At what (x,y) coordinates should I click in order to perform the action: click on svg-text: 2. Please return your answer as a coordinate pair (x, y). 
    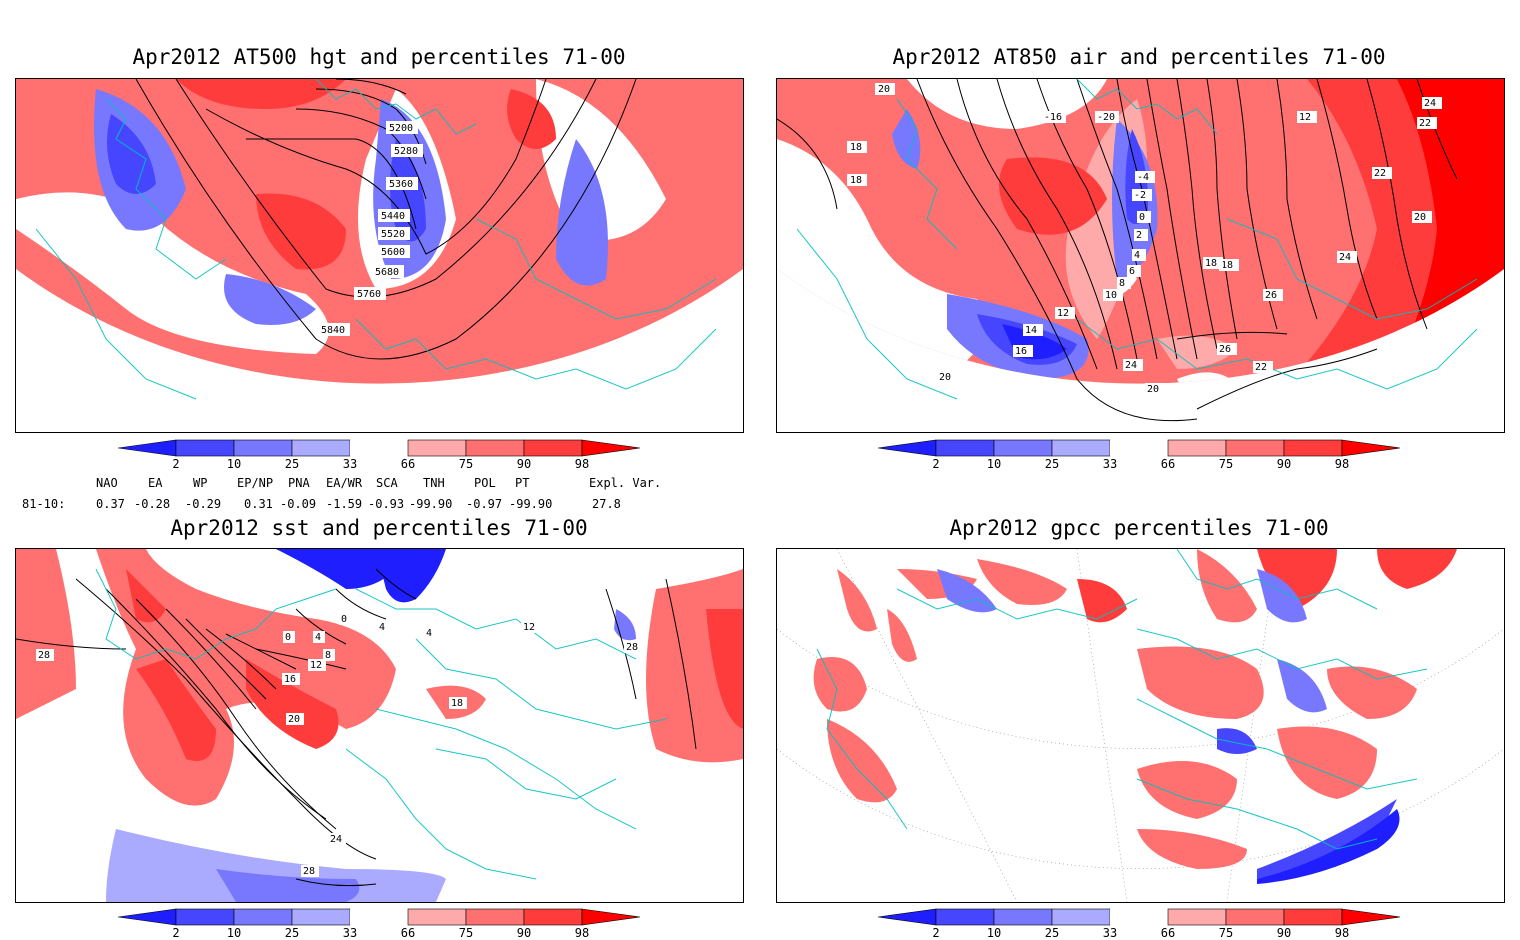
    Looking at the image, I should click on (1139, 235).